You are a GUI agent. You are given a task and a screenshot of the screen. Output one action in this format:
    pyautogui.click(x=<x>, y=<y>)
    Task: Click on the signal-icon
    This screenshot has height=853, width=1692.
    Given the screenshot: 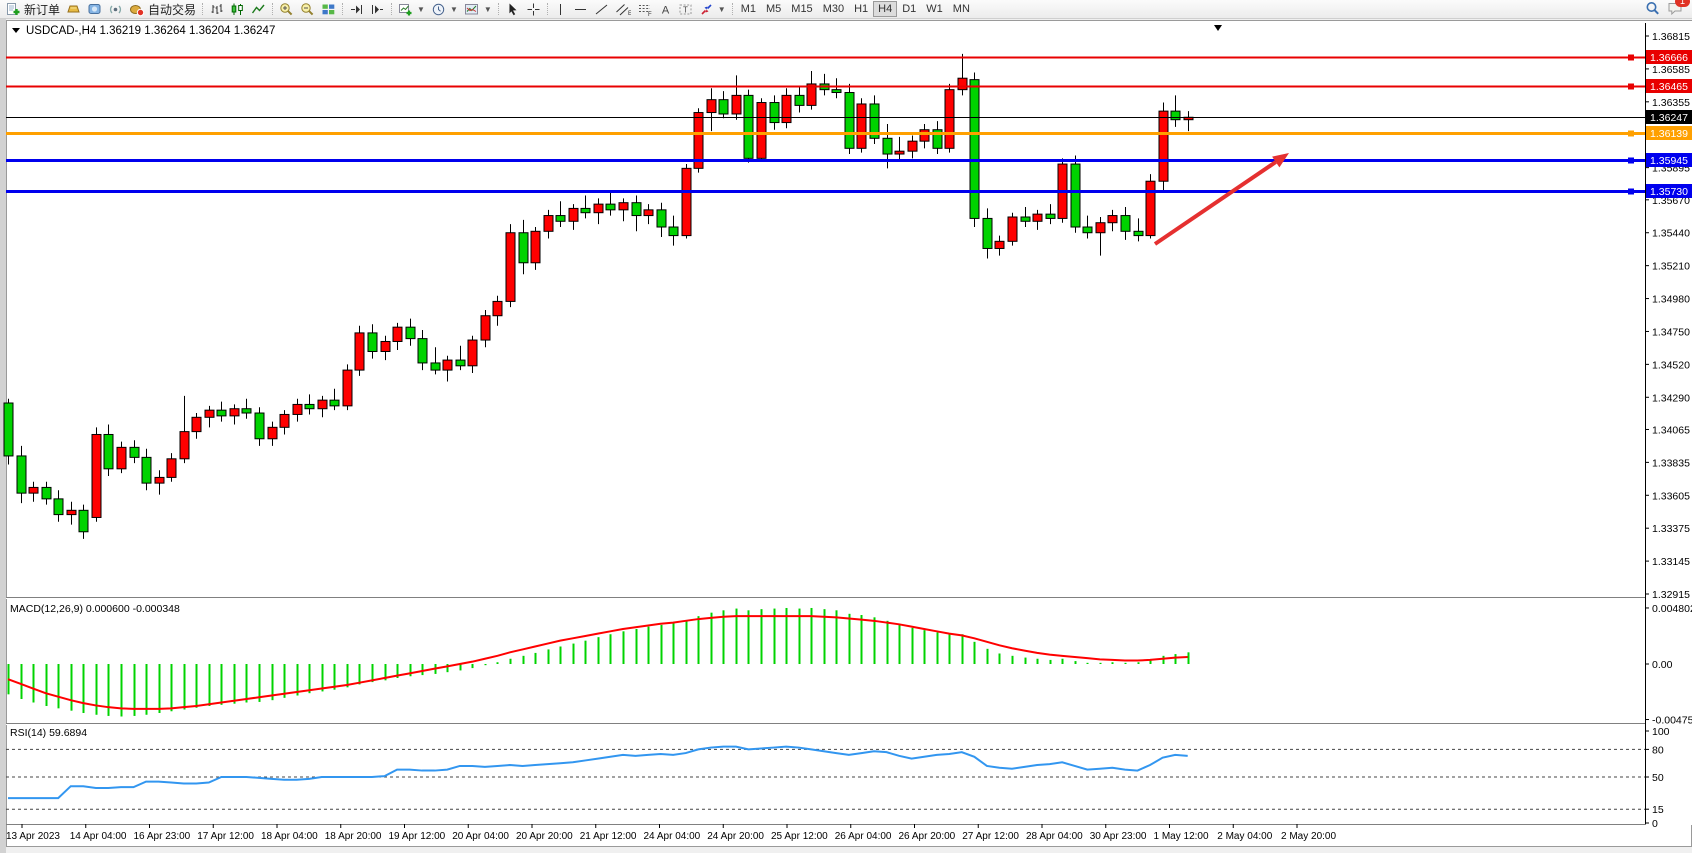 What is the action you would take?
    pyautogui.click(x=115, y=9)
    